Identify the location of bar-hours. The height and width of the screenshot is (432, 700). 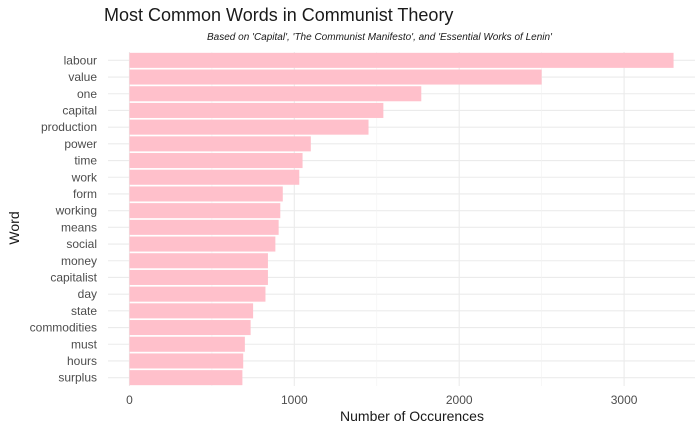
(186, 361).